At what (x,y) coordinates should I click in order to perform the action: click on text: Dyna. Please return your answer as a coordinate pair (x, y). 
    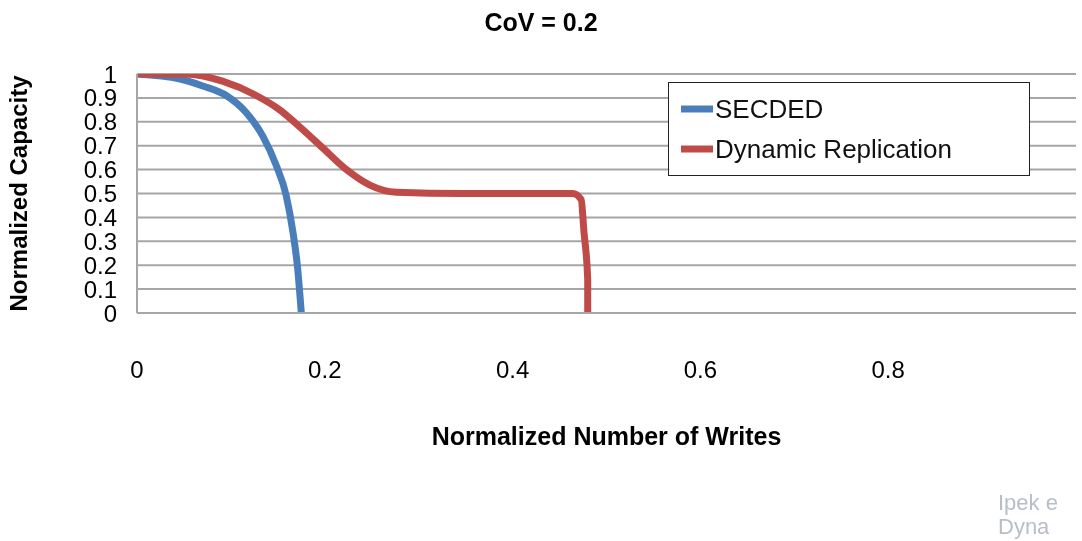
    Looking at the image, I should click on (1024, 527).